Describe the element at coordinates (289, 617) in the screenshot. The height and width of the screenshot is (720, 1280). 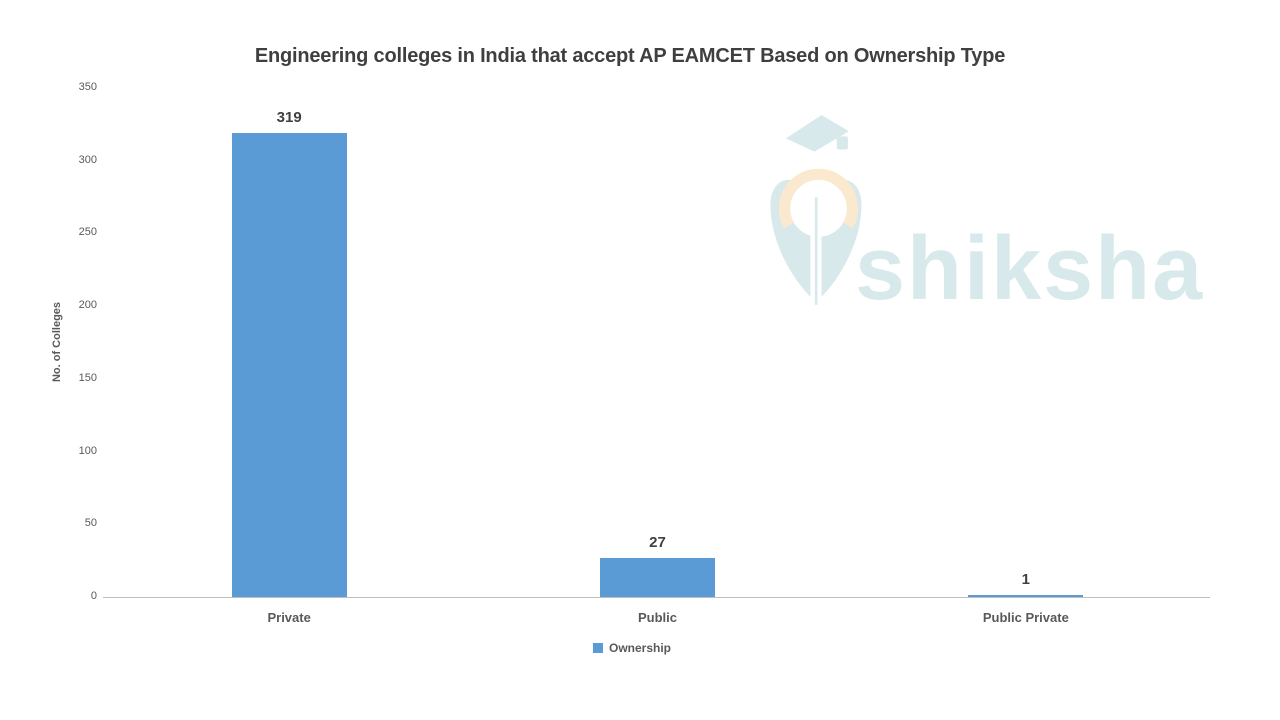
I see `category-label: Private` at that location.